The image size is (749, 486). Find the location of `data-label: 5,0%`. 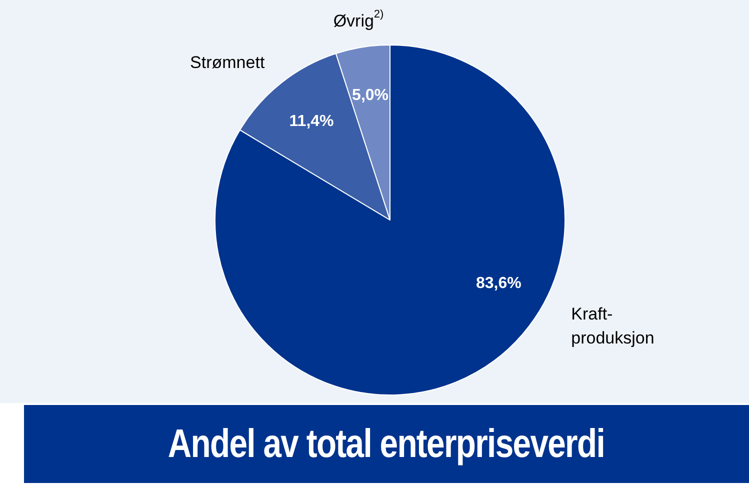

data-label: 5,0% is located at coordinates (370, 95).